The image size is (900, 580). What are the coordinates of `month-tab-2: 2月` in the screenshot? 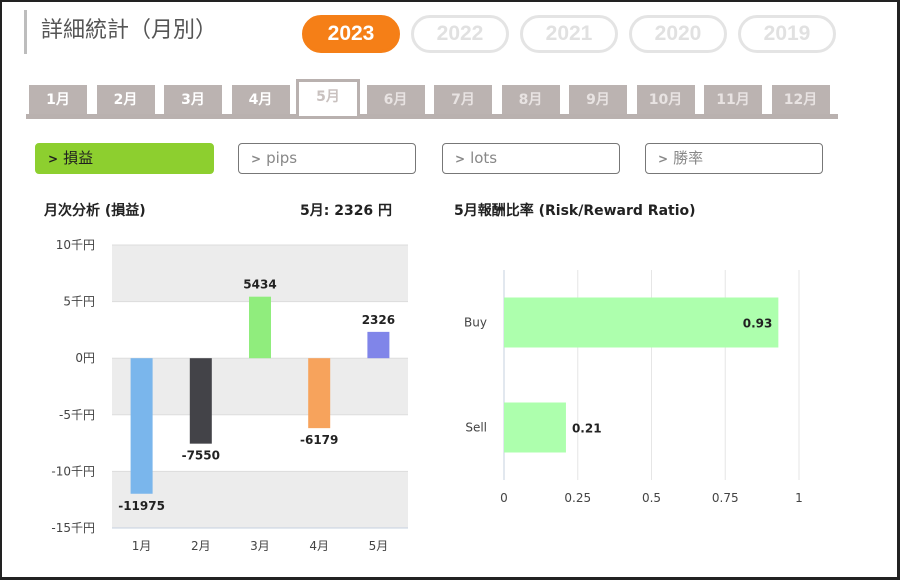 It's located at (125, 98).